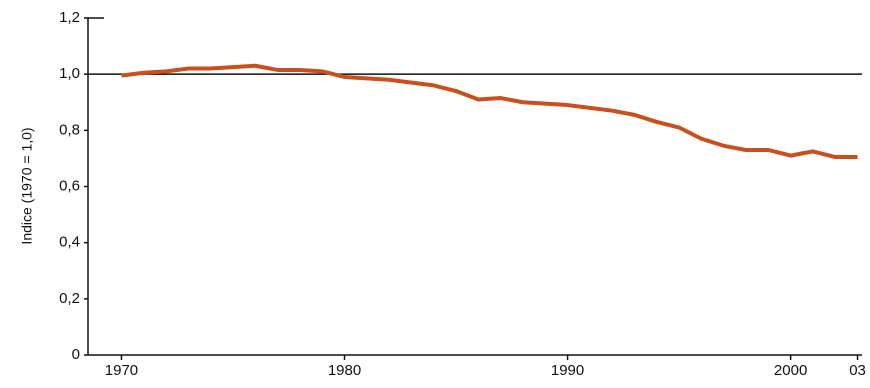 The height and width of the screenshot is (388, 870). I want to click on x-tick-label: 2000, so click(790, 370).